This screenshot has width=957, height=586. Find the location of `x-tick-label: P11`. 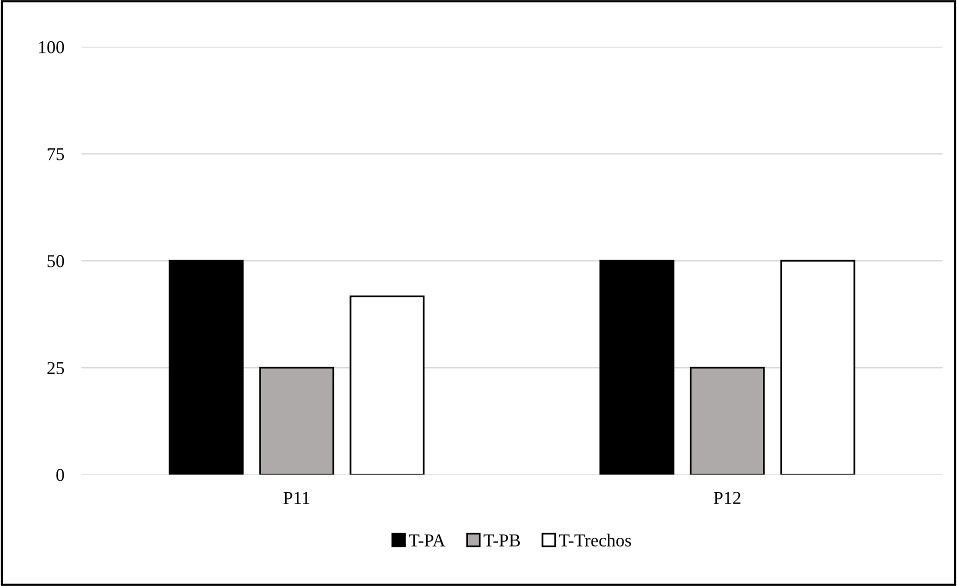

x-tick-label: P11 is located at coordinates (296, 498).